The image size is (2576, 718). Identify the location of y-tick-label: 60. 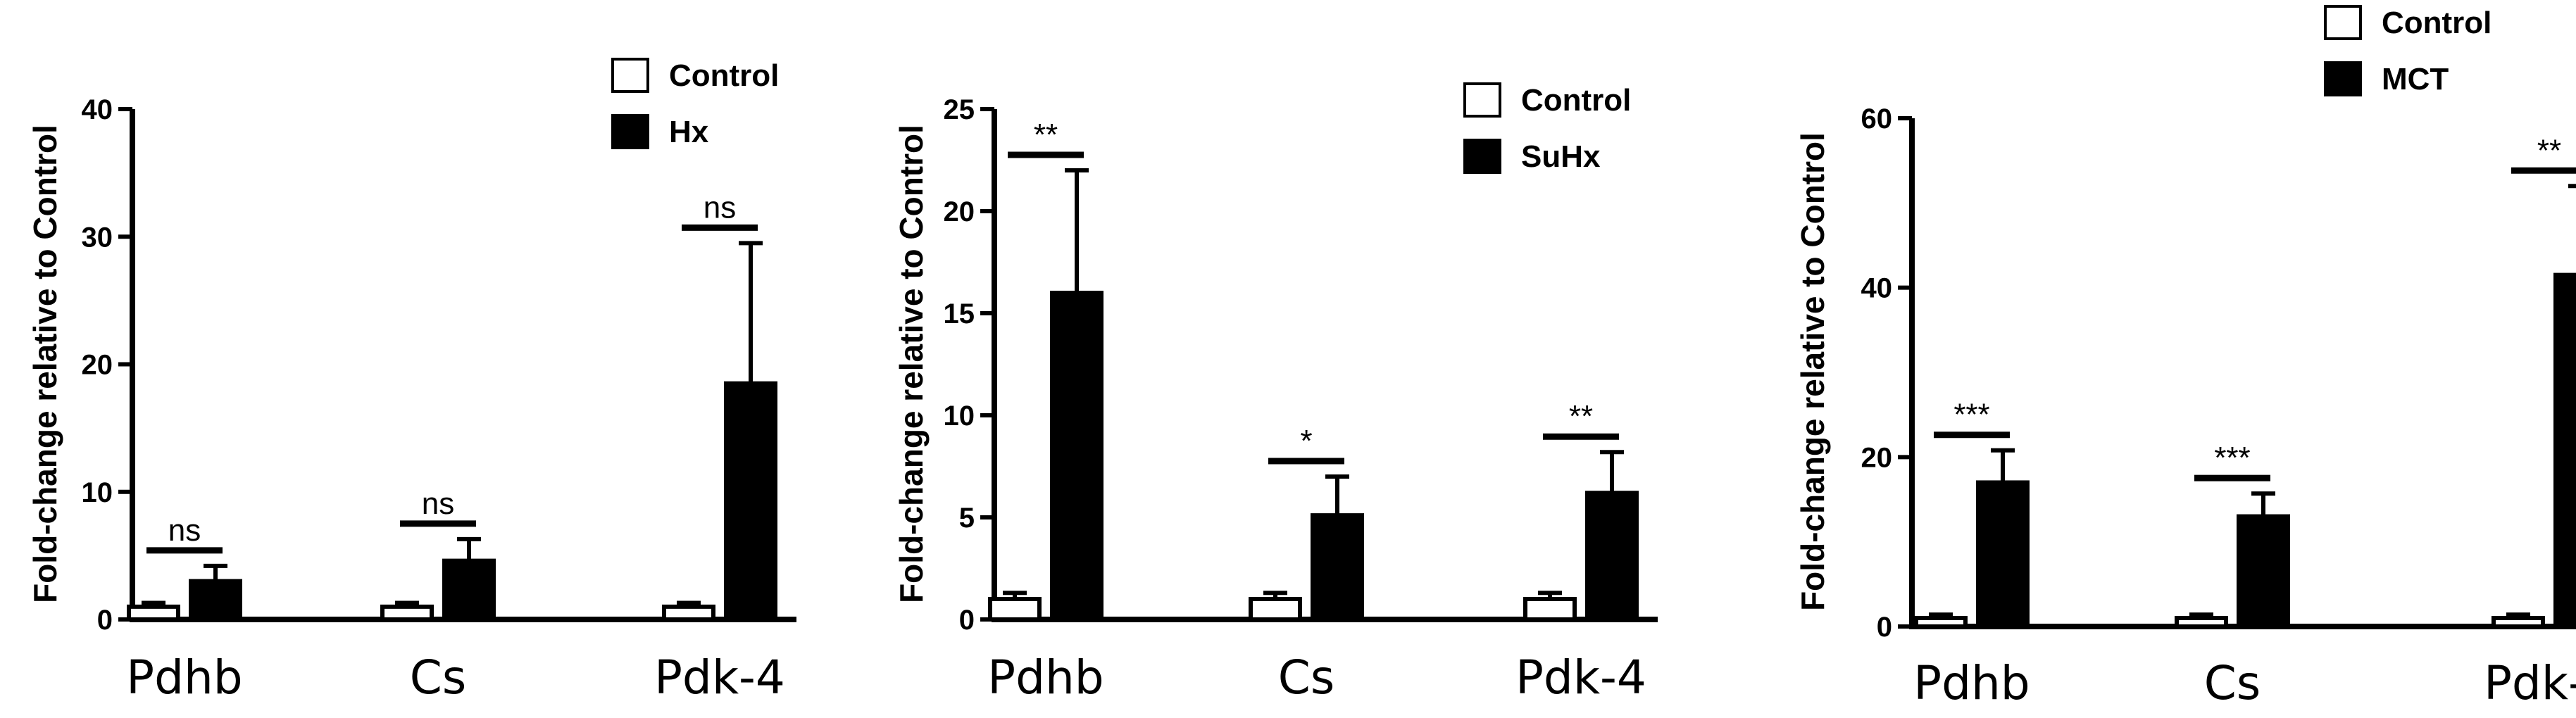
(1877, 119).